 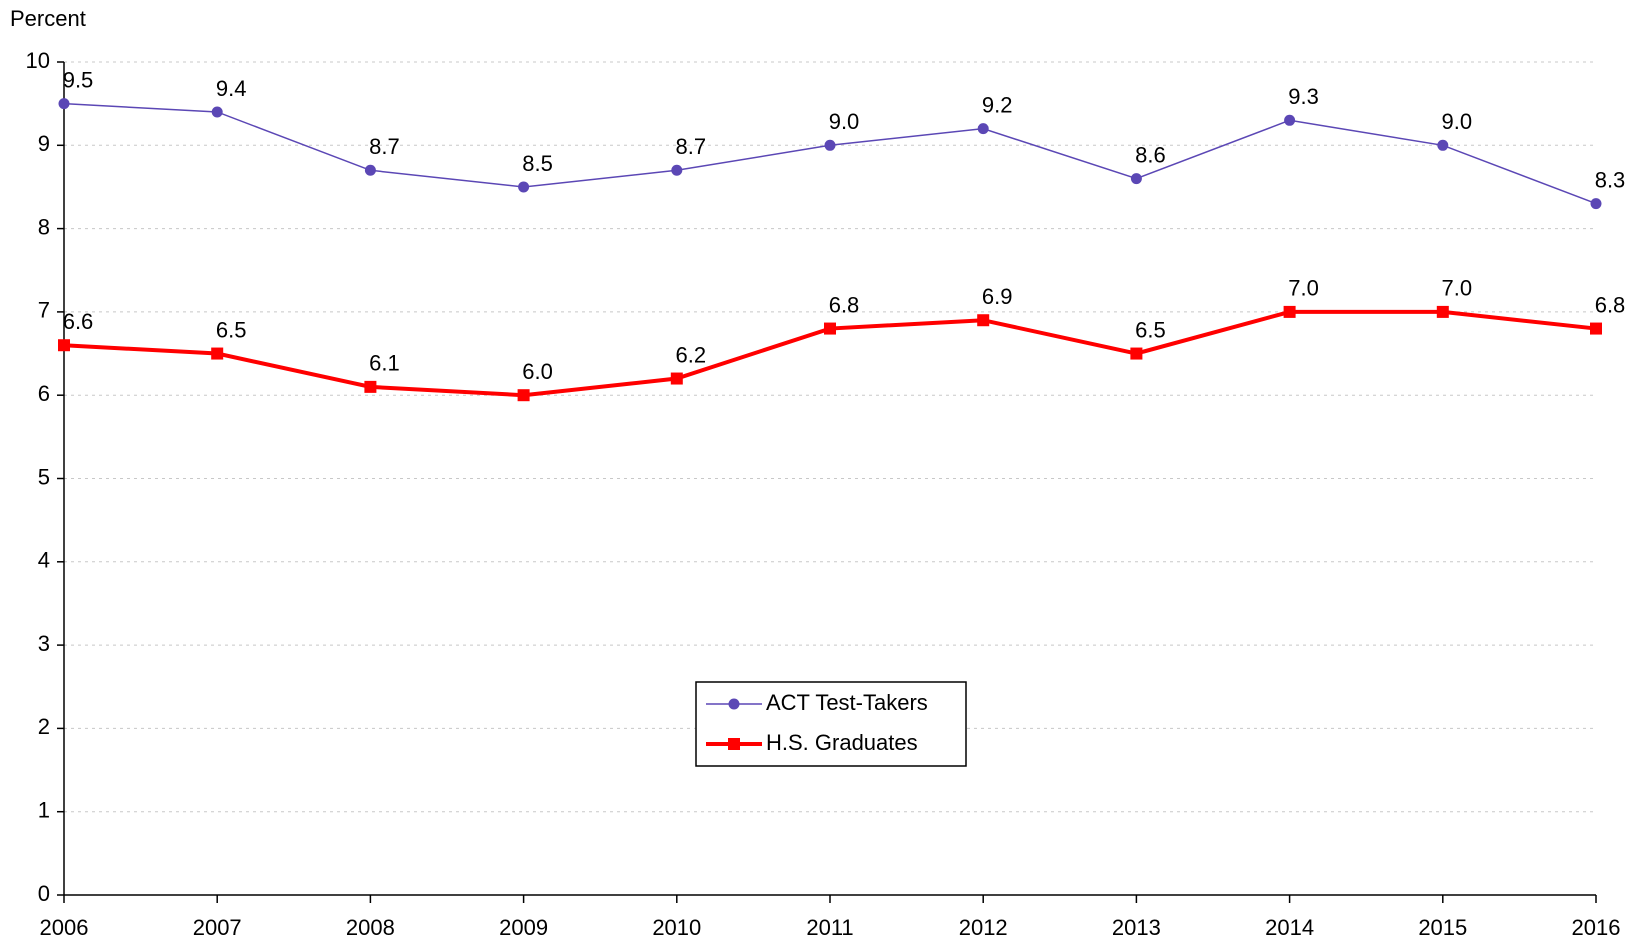 I want to click on data-label: 6.2, so click(x=691, y=354).